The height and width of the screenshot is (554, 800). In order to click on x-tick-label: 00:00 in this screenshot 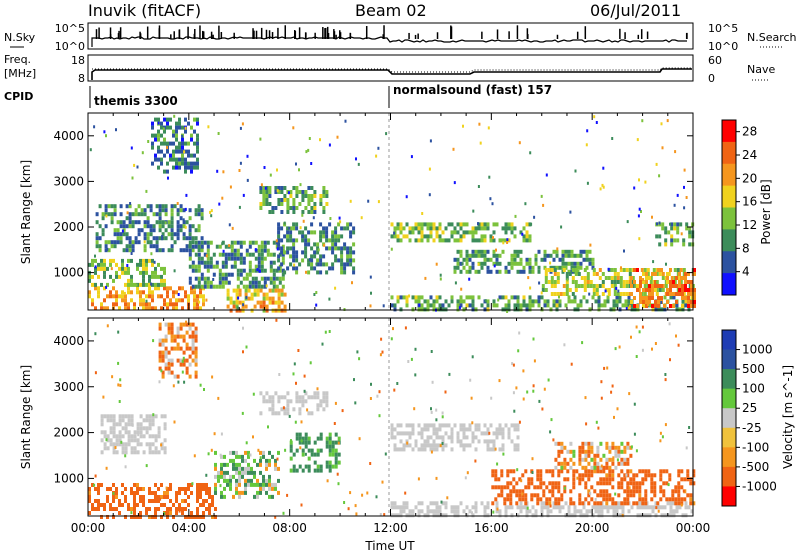, I will do `click(693, 528)`.